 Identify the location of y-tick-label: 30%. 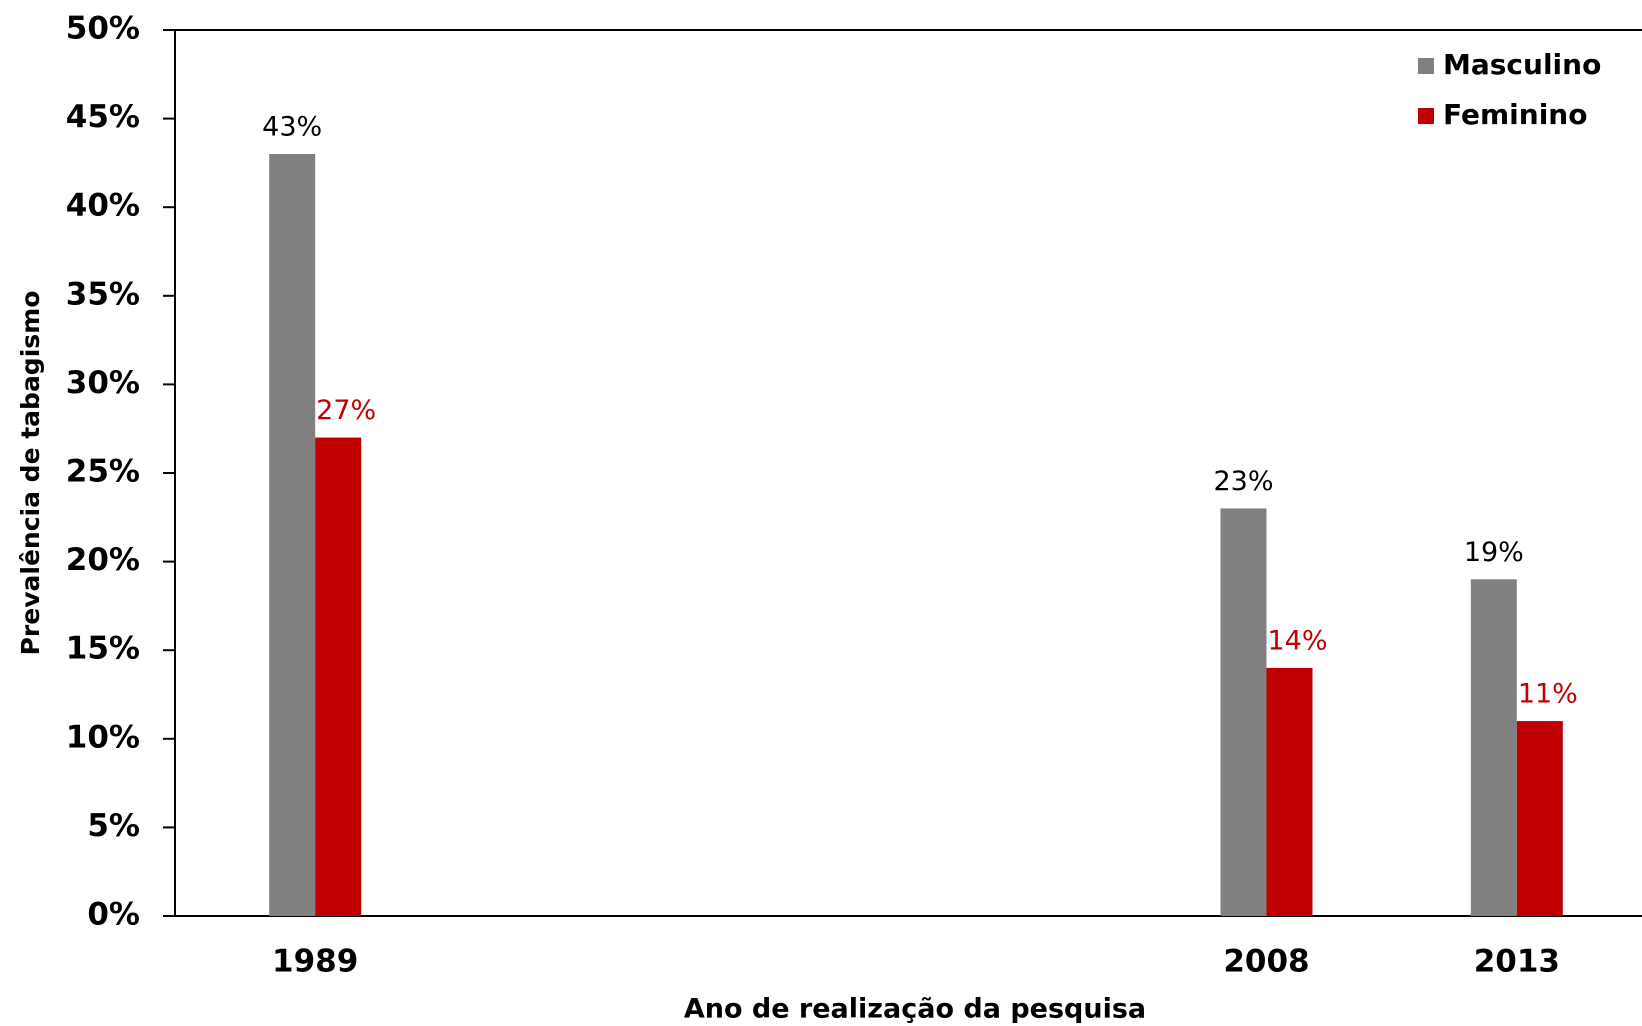
(103, 383).